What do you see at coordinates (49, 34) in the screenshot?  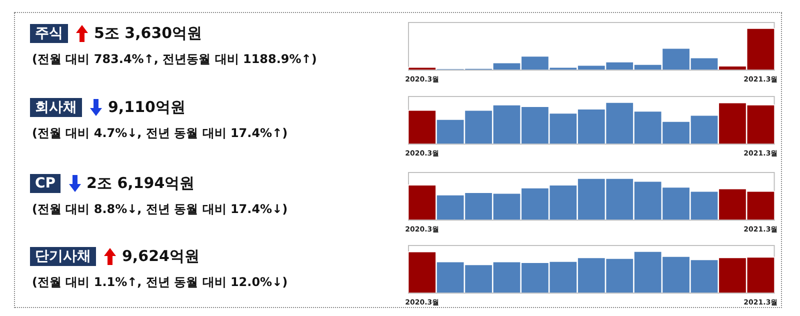 I see `text: 주식` at bounding box center [49, 34].